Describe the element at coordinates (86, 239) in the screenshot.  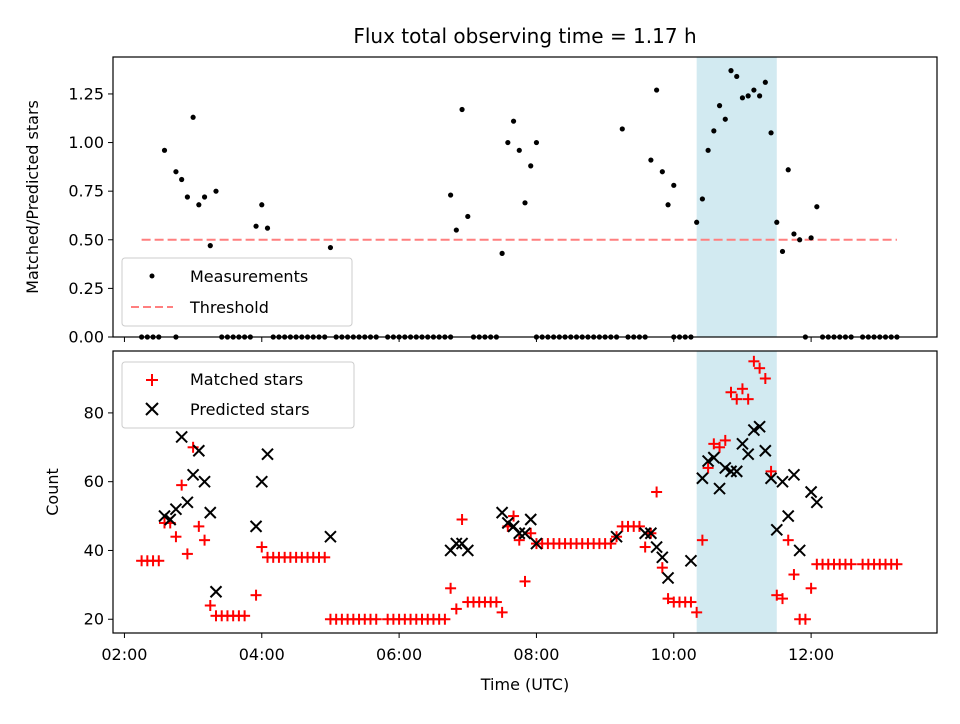
I see `y-tick-label: 0.50` at that location.